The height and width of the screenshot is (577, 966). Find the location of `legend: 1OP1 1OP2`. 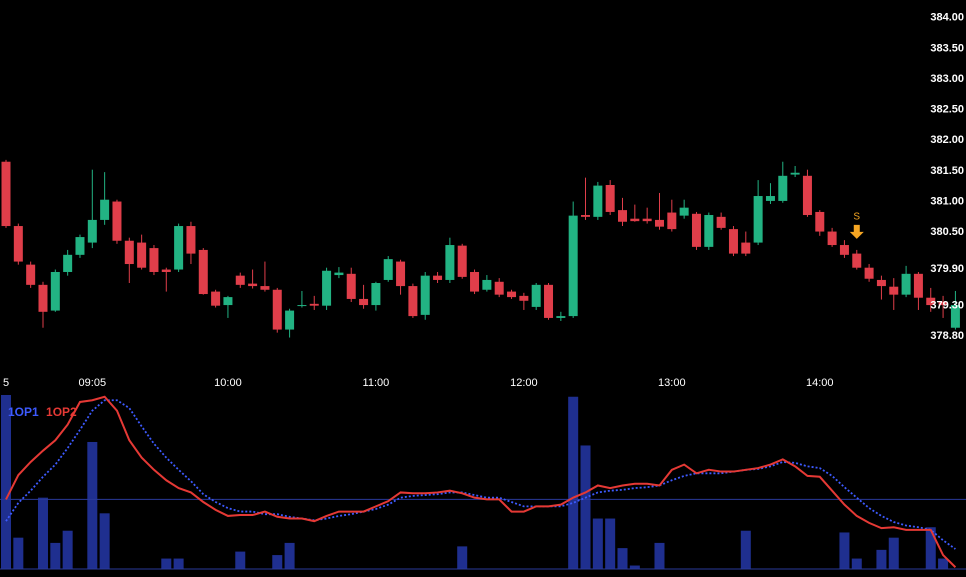

legend: 1OP1 1OP2 is located at coordinates (42, 412).